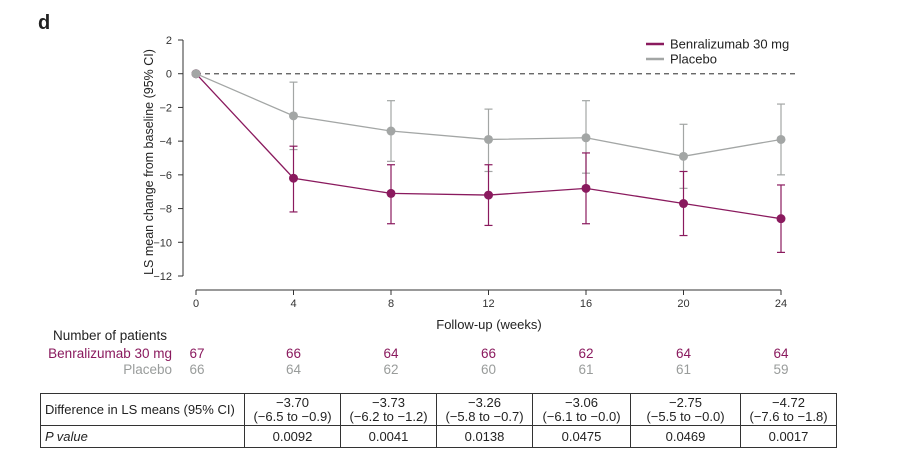 The height and width of the screenshot is (462, 910). Describe the element at coordinates (165, 210) in the screenshot. I see `y-tick-label: −8` at that location.